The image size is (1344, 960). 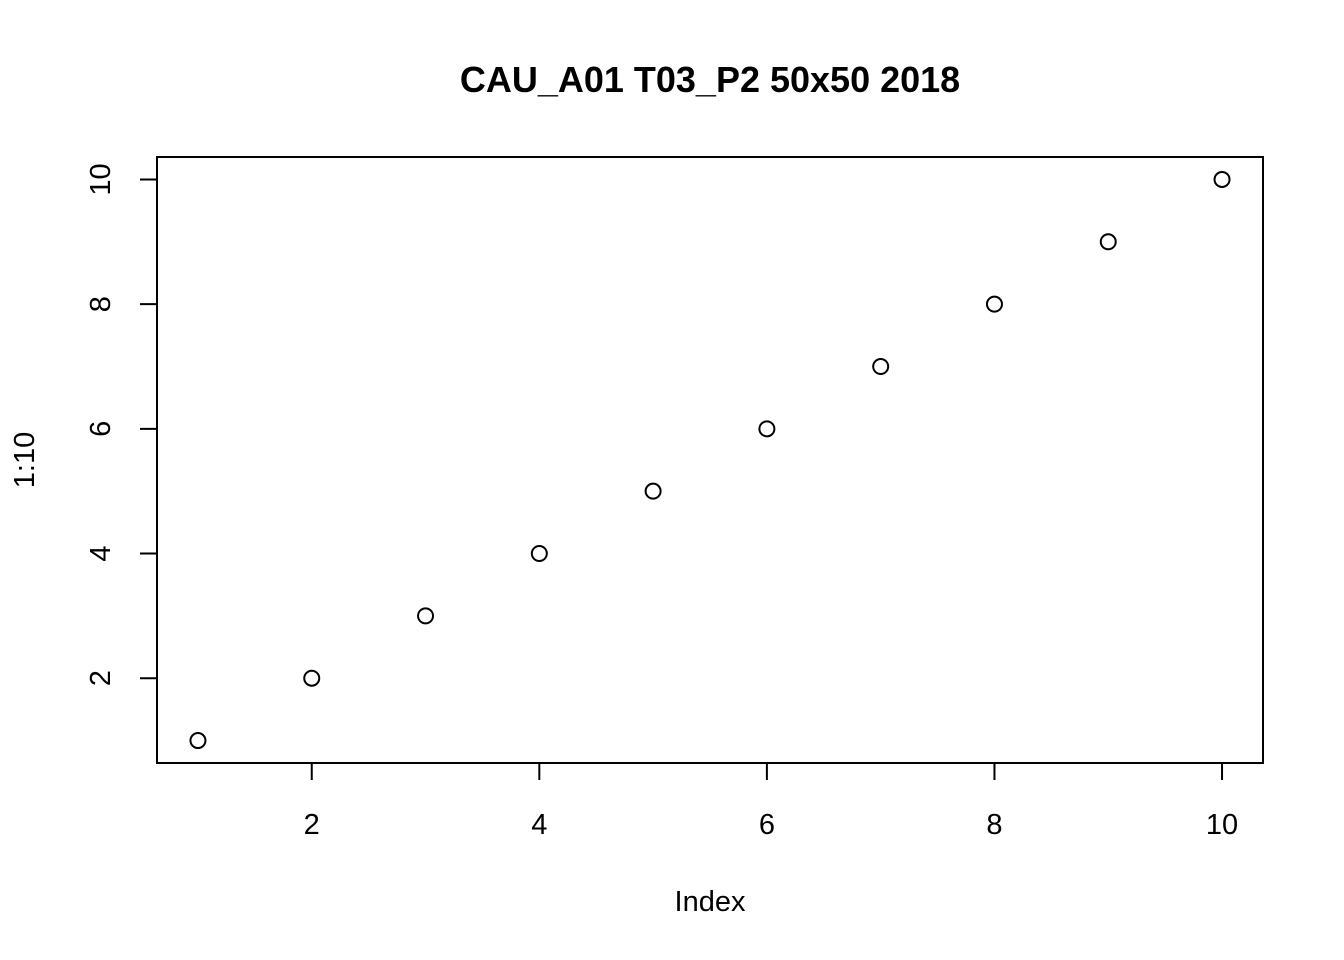 What do you see at coordinates (312, 825) in the screenshot?
I see `x-tick-label: 2` at bounding box center [312, 825].